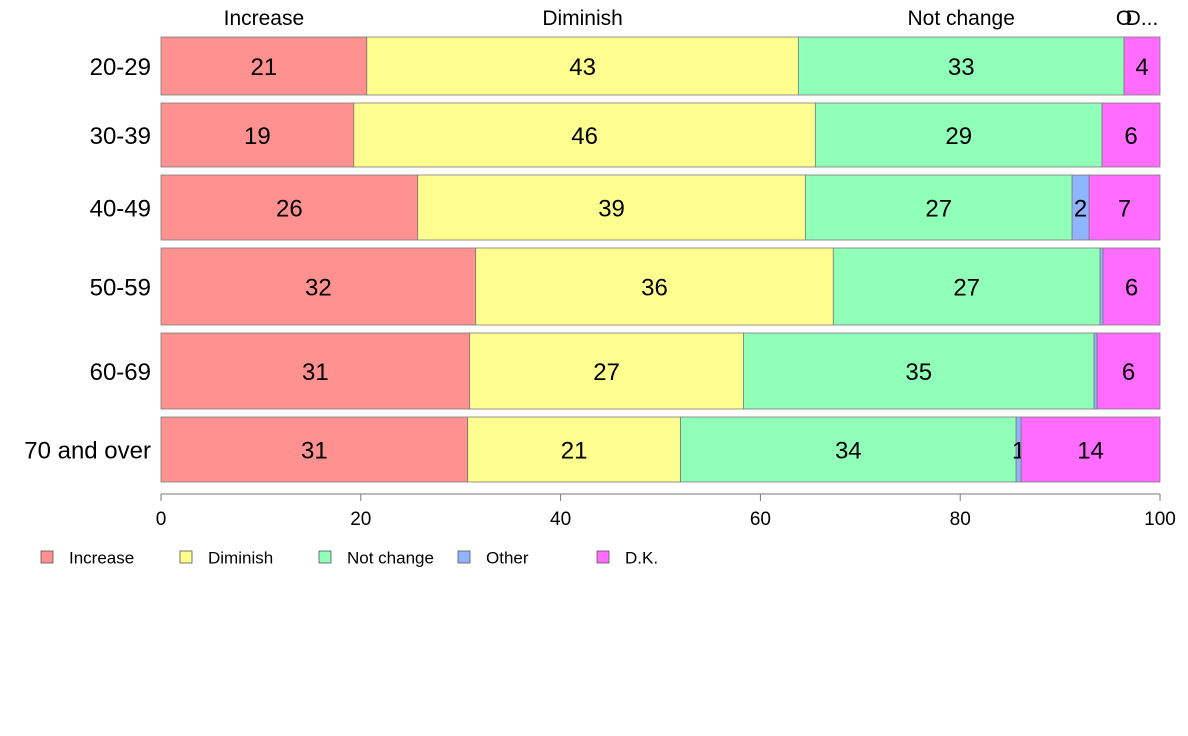 This screenshot has height=736, width=1188. What do you see at coordinates (120, 136) in the screenshot?
I see `category-label-30-39: 30-39` at bounding box center [120, 136].